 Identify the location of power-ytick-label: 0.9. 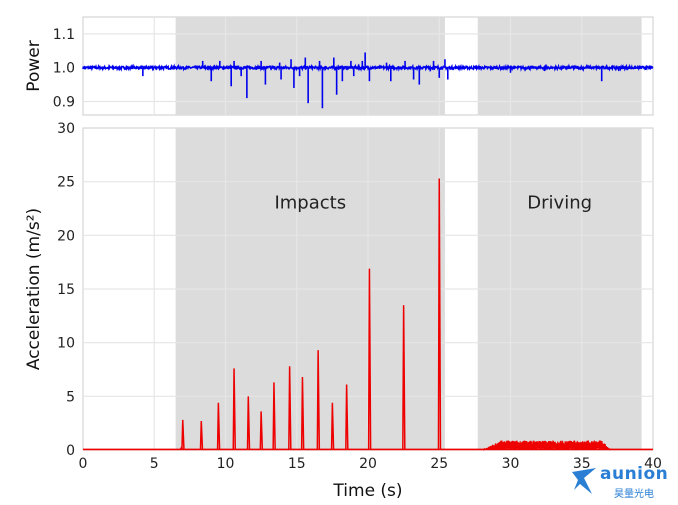
(64, 102).